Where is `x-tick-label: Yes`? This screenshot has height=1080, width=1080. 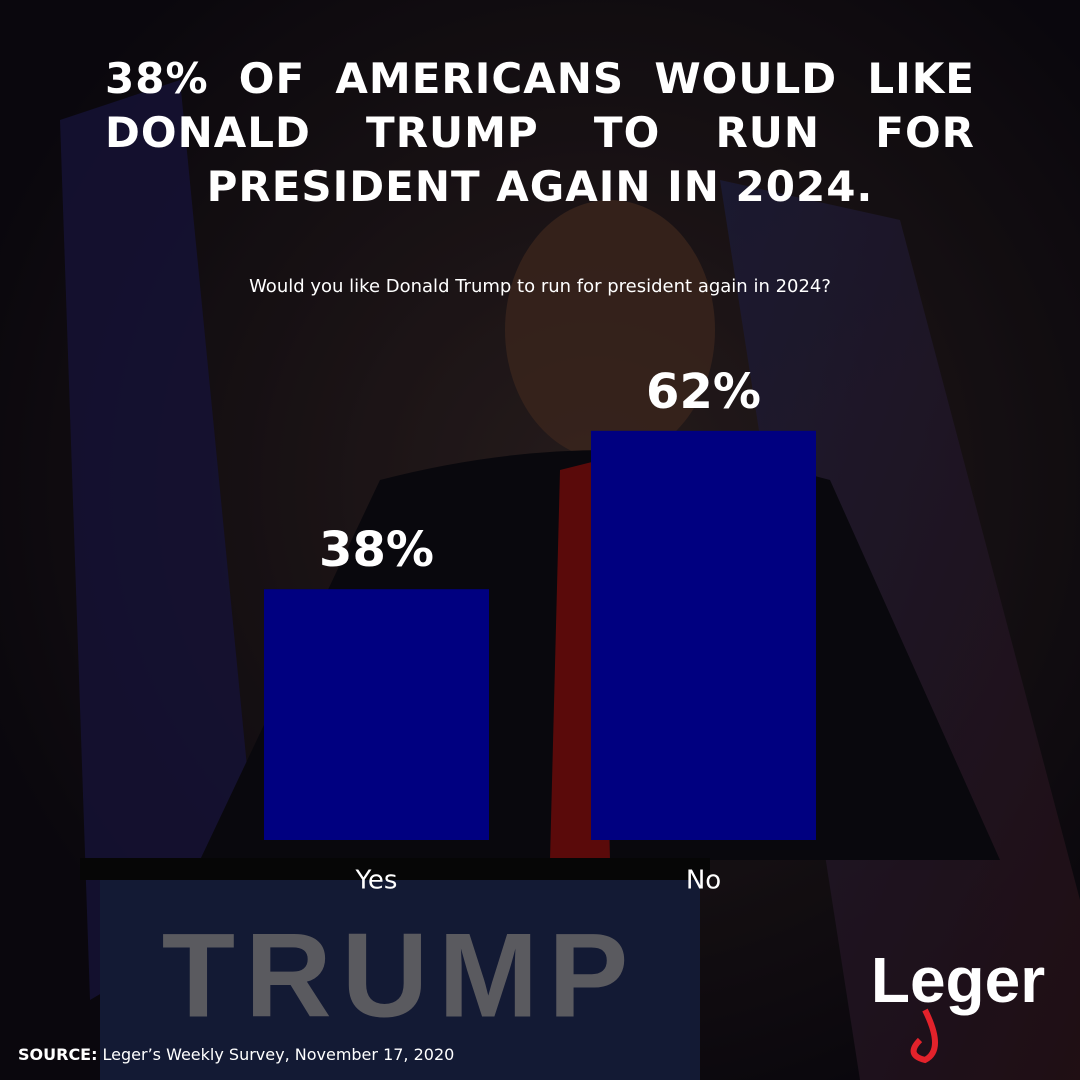
x-tick-label: Yes is located at coordinates (376, 881).